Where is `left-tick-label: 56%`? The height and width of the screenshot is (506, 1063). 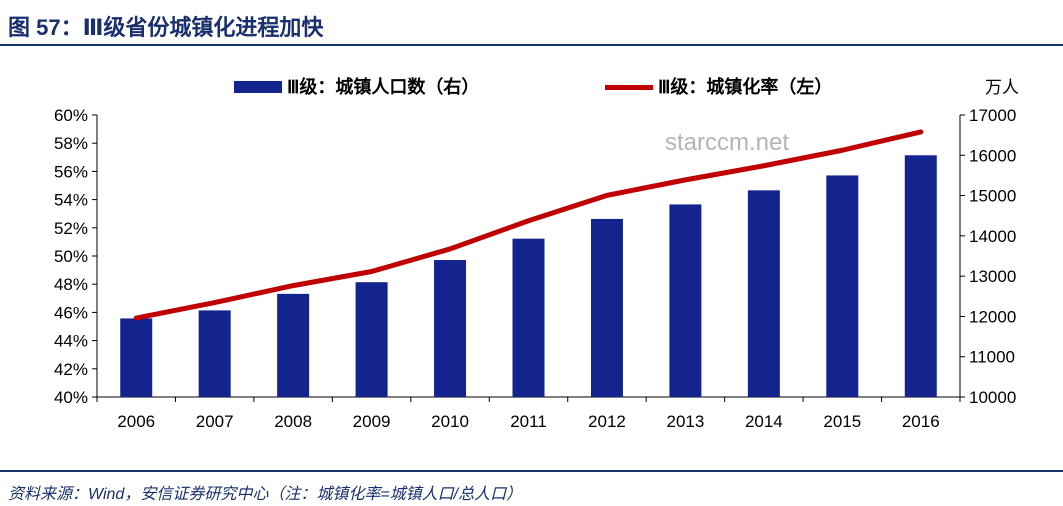 left-tick-label: 56% is located at coordinates (71, 171).